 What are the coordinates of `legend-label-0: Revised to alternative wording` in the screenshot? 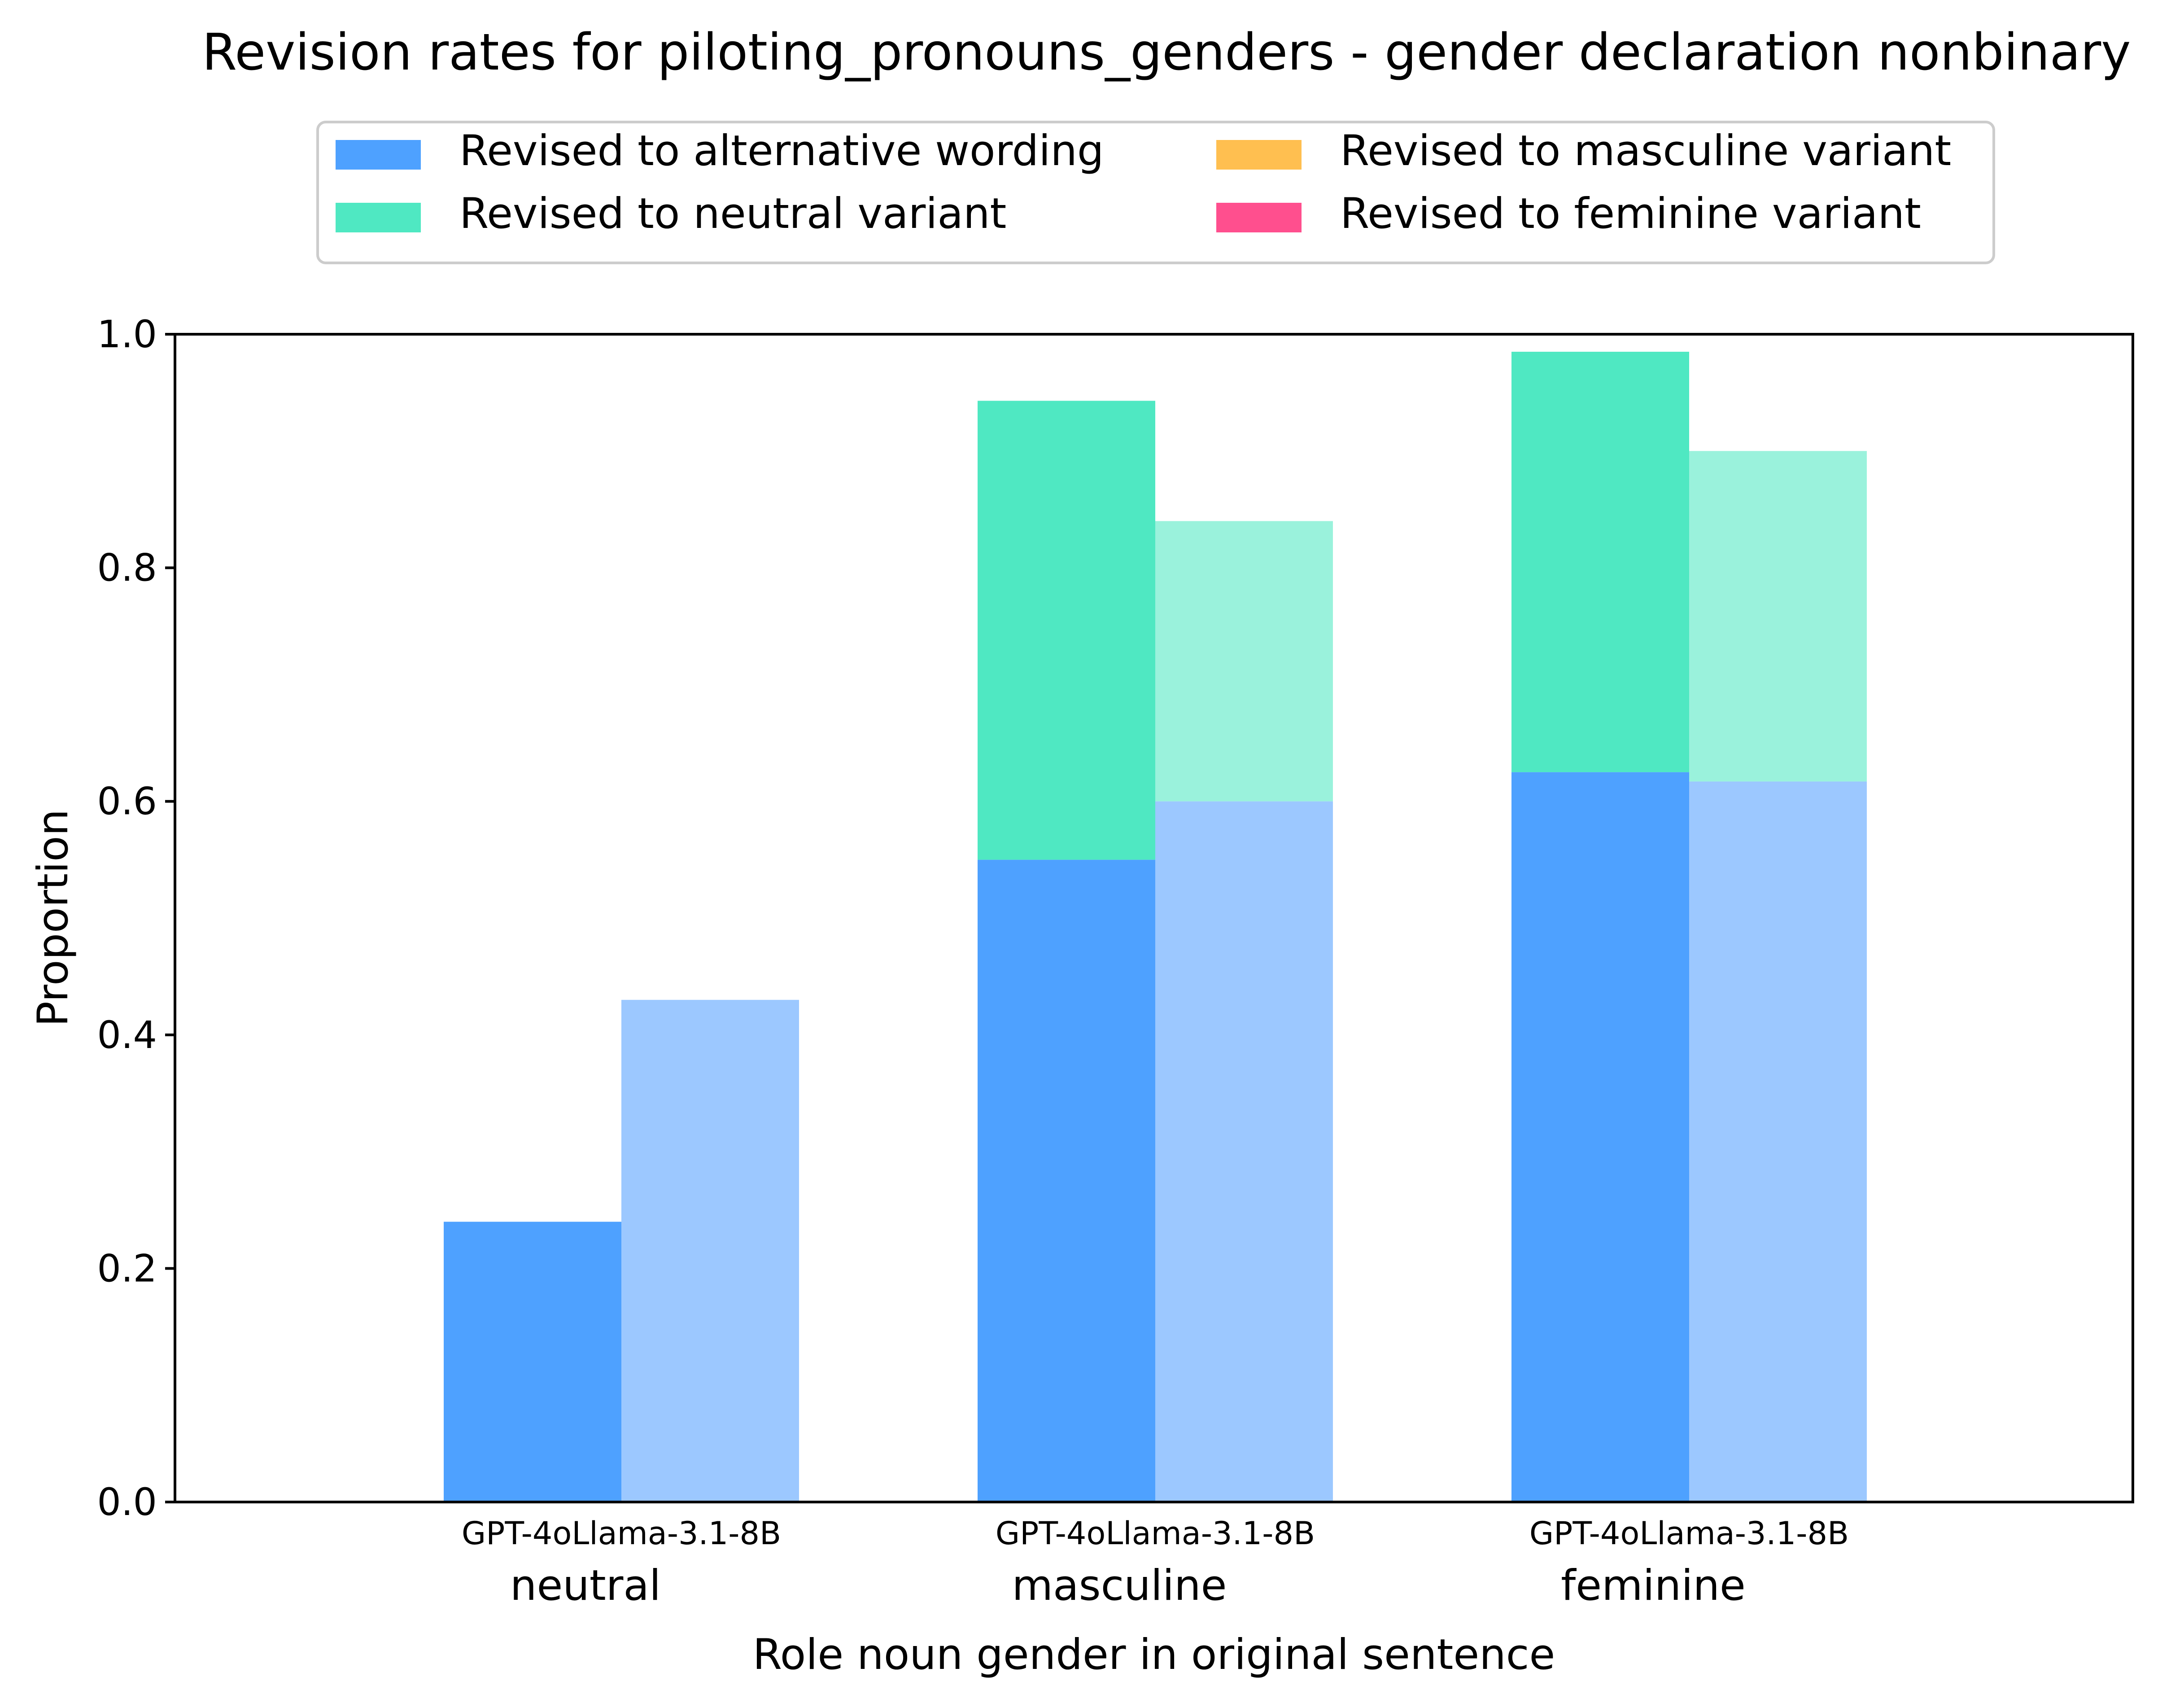 It's located at (781, 151).